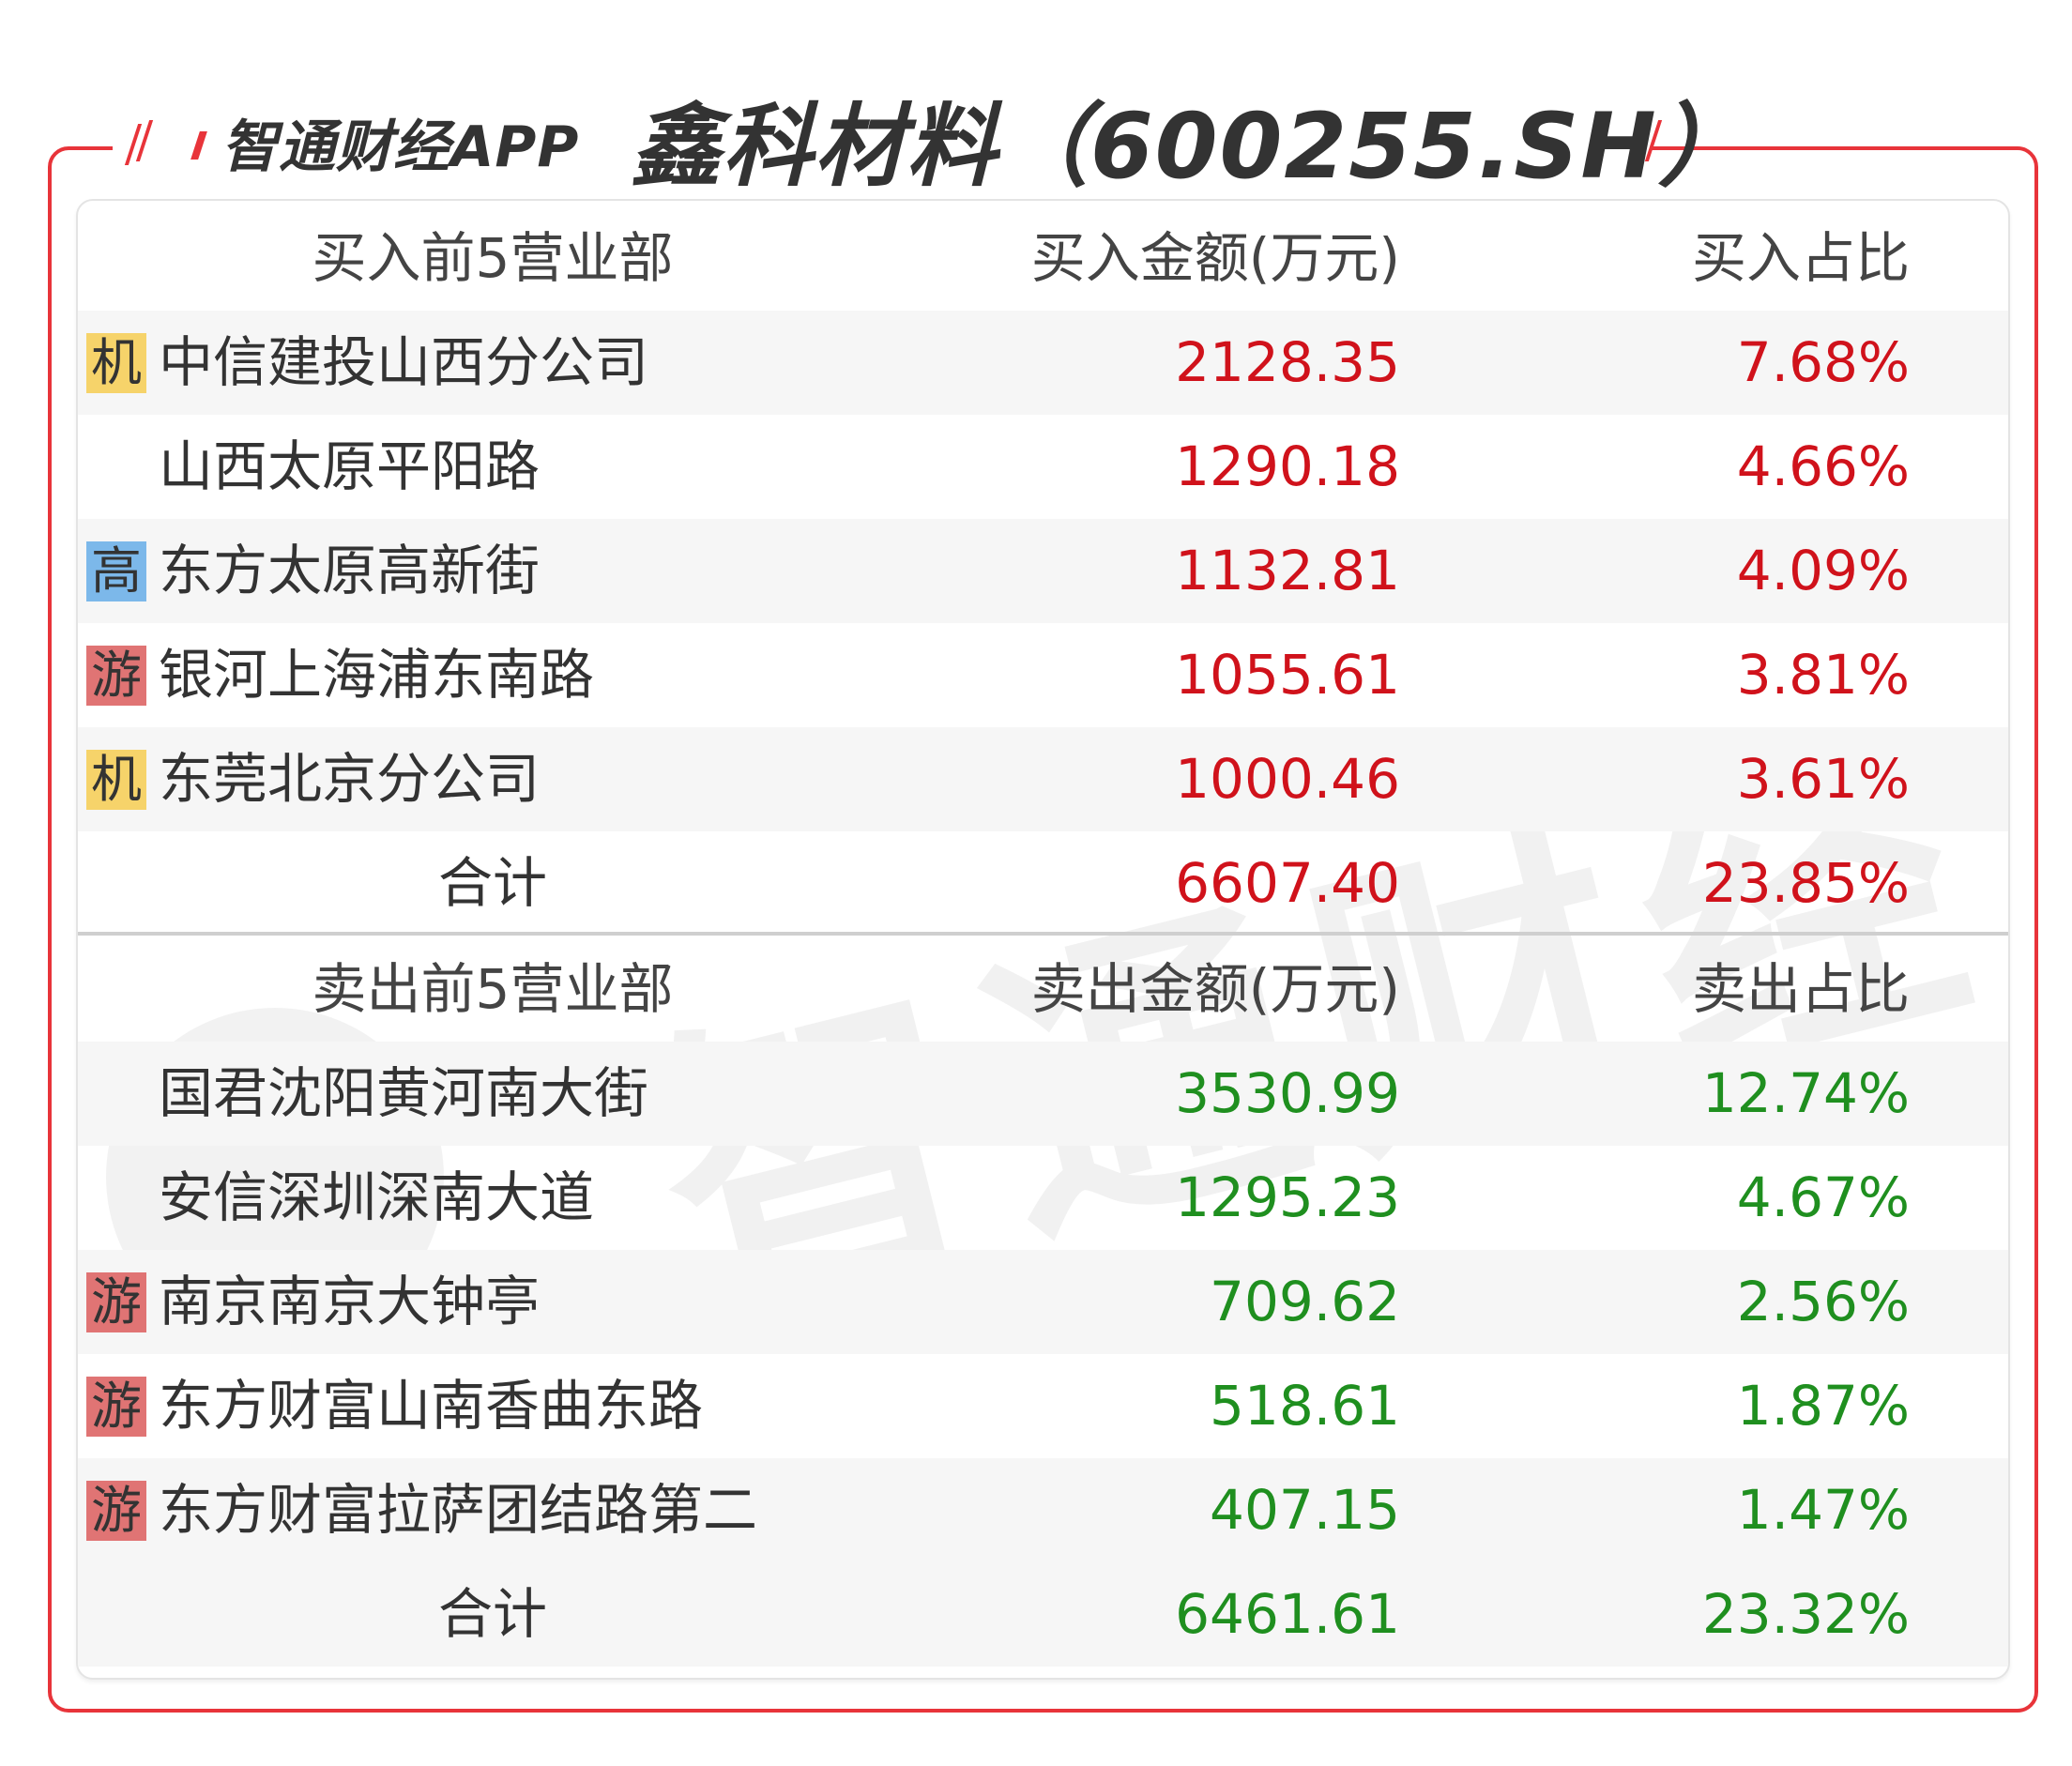 This screenshot has height=1766, width=2072. Describe the element at coordinates (1805, 1614) in the screenshot. I see `total-ratio: 23.32%` at that location.